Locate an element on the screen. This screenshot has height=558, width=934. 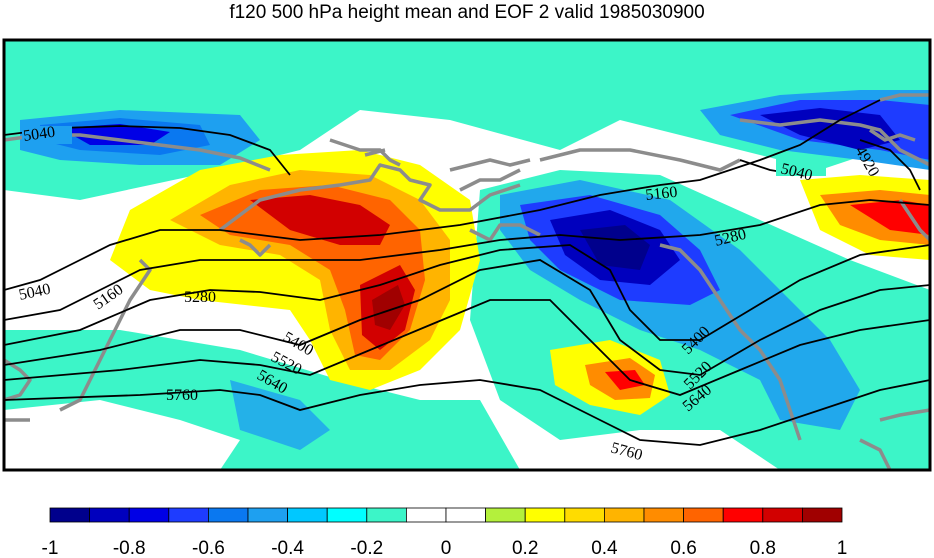
colorbar-tick-label: 0.8 is located at coordinates (763, 548).